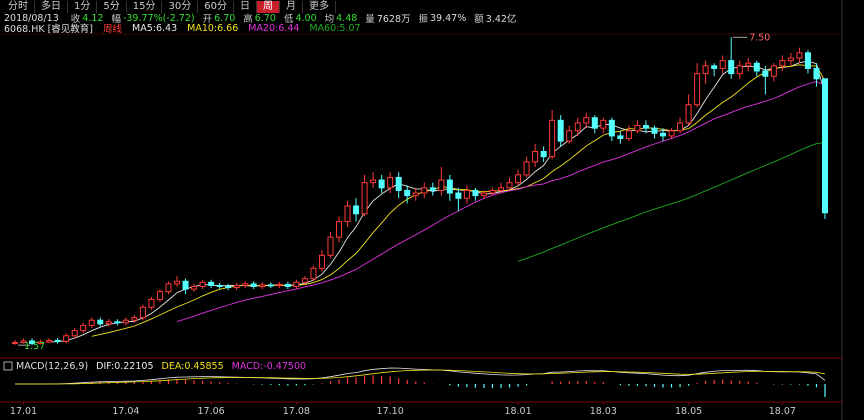 Image resolution: width=864 pixels, height=420 pixels. Describe the element at coordinates (319, 6) in the screenshot. I see `period-tab: 更多` at that location.